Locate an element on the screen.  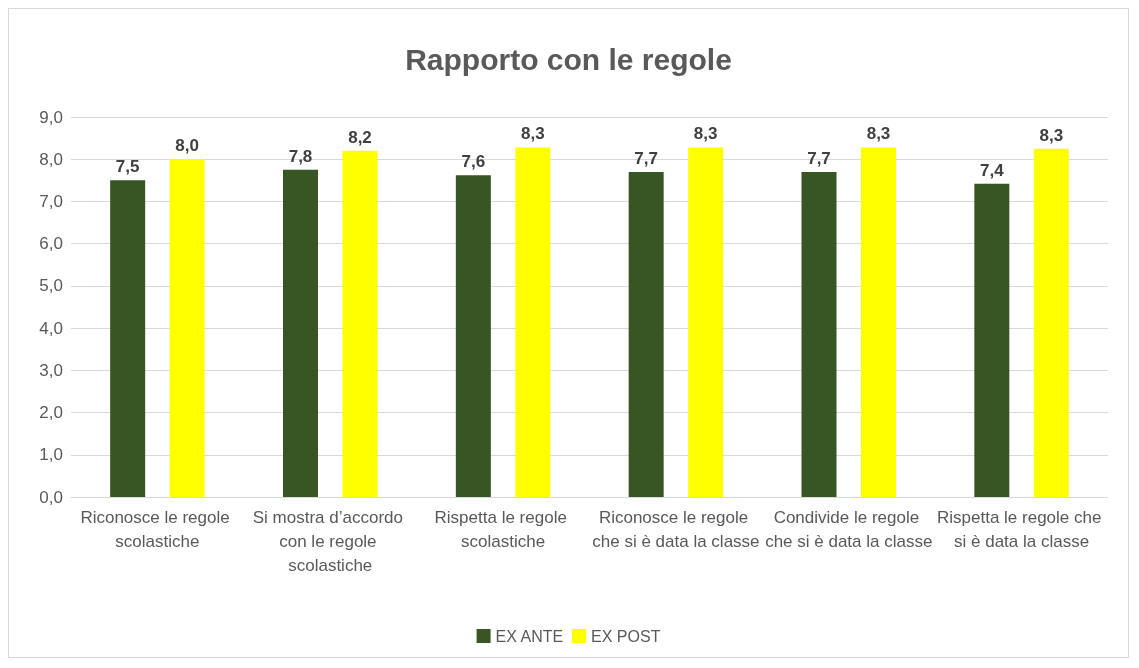
legend-label: EX ANTE is located at coordinates (529, 636).